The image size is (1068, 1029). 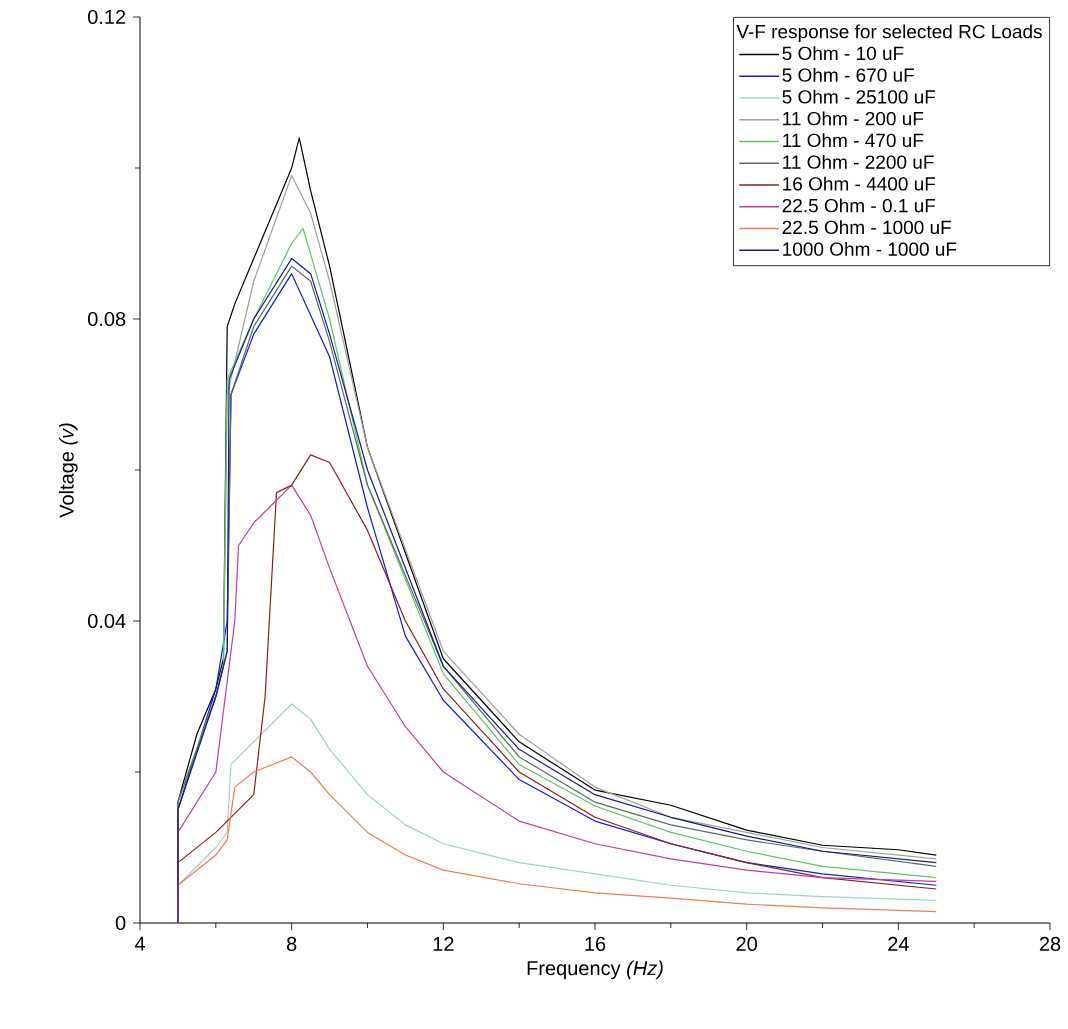 I want to click on y-tick-label: 0.12, so click(x=106, y=17).